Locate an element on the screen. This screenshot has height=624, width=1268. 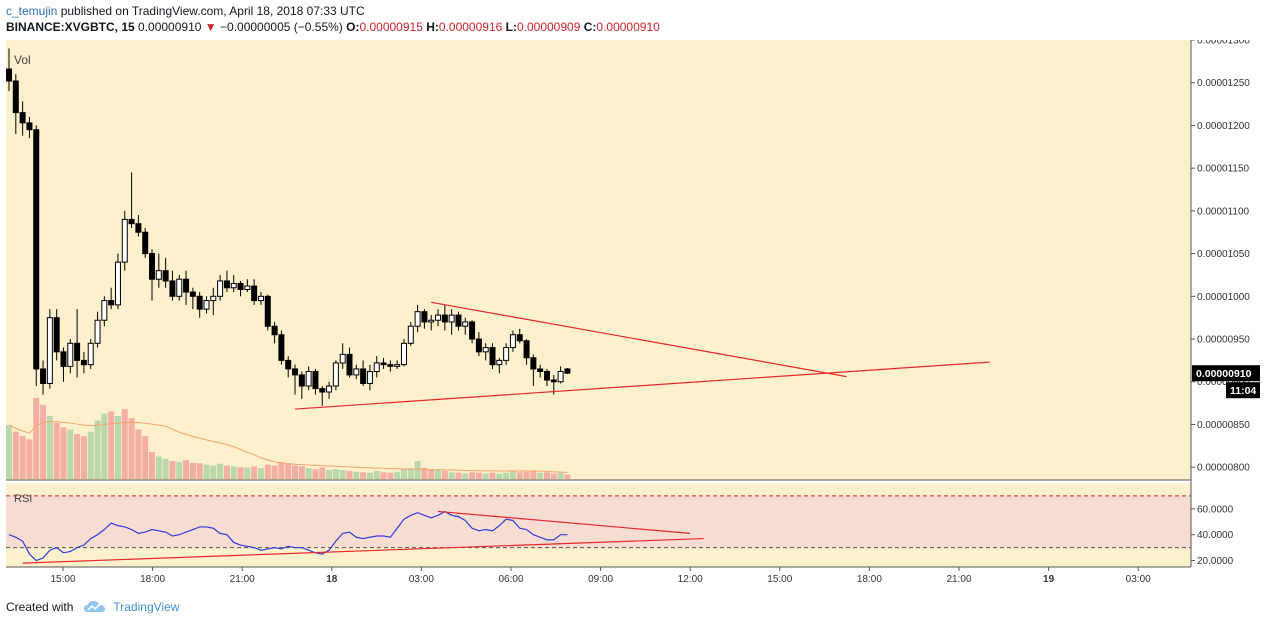
tradingview-brand-link: TradingView is located at coordinates (146, 607).